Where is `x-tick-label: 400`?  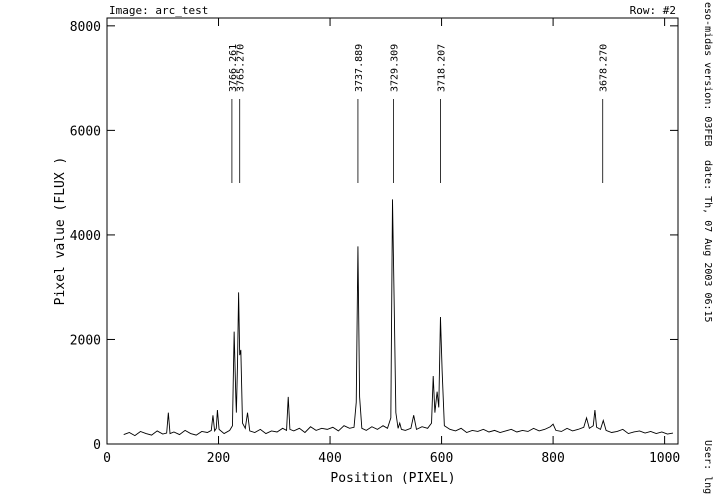
x-tick-label: 400 is located at coordinates (329, 458).